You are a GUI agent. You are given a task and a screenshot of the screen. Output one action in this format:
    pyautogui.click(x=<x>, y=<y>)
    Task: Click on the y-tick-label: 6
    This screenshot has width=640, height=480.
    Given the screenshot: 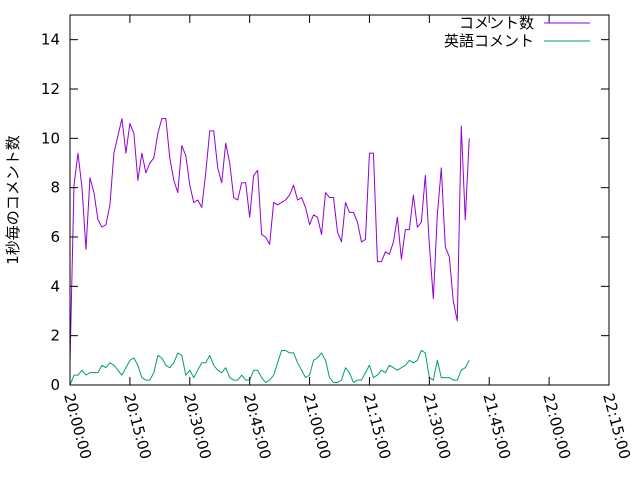 What is the action you would take?
    pyautogui.click(x=55, y=237)
    